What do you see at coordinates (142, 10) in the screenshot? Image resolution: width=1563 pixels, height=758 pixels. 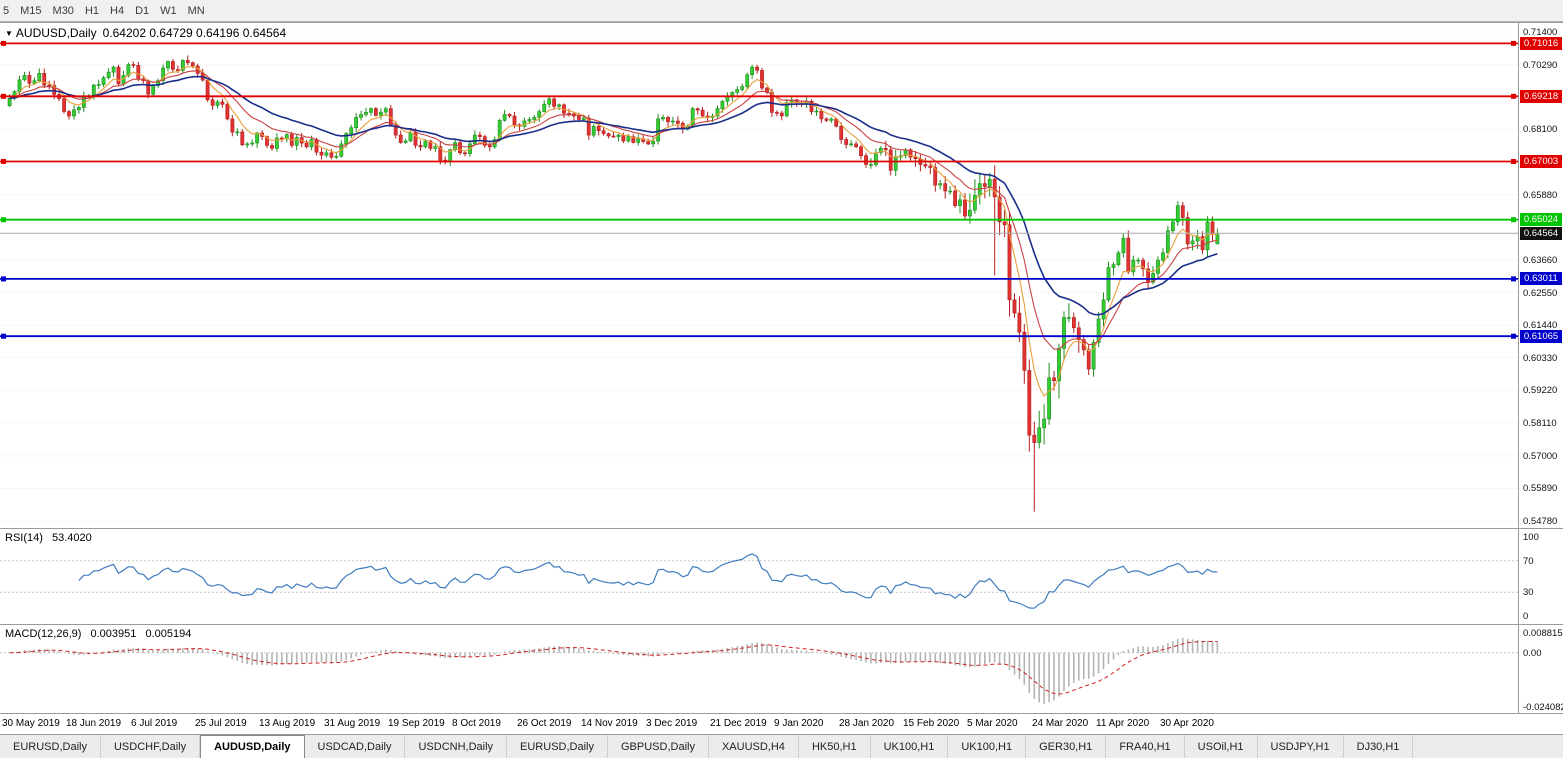 I see `timeframe-button-d1: D1` at bounding box center [142, 10].